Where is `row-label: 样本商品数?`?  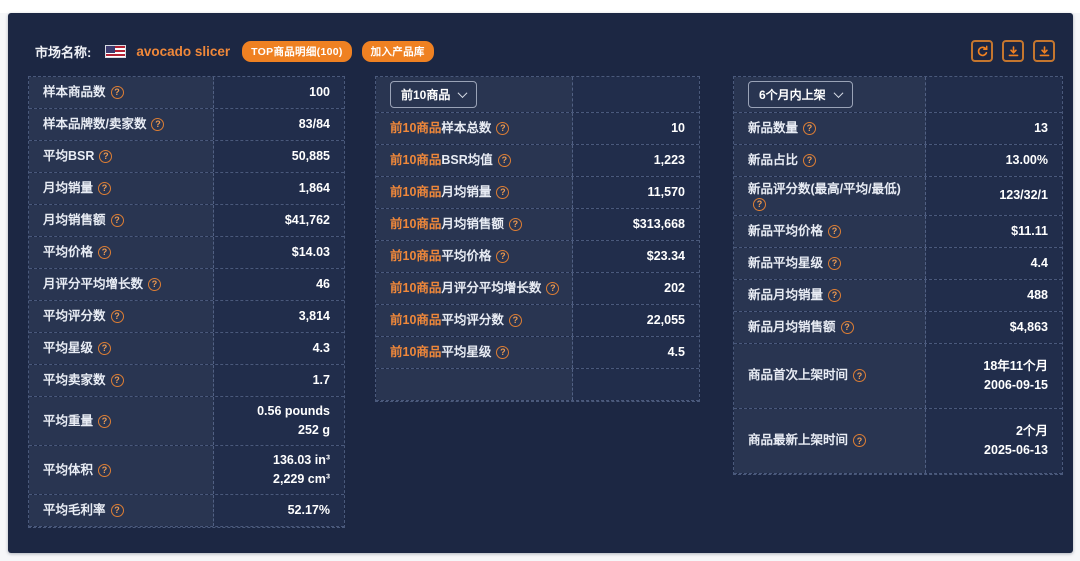 row-label: 样本商品数? is located at coordinates (121, 92).